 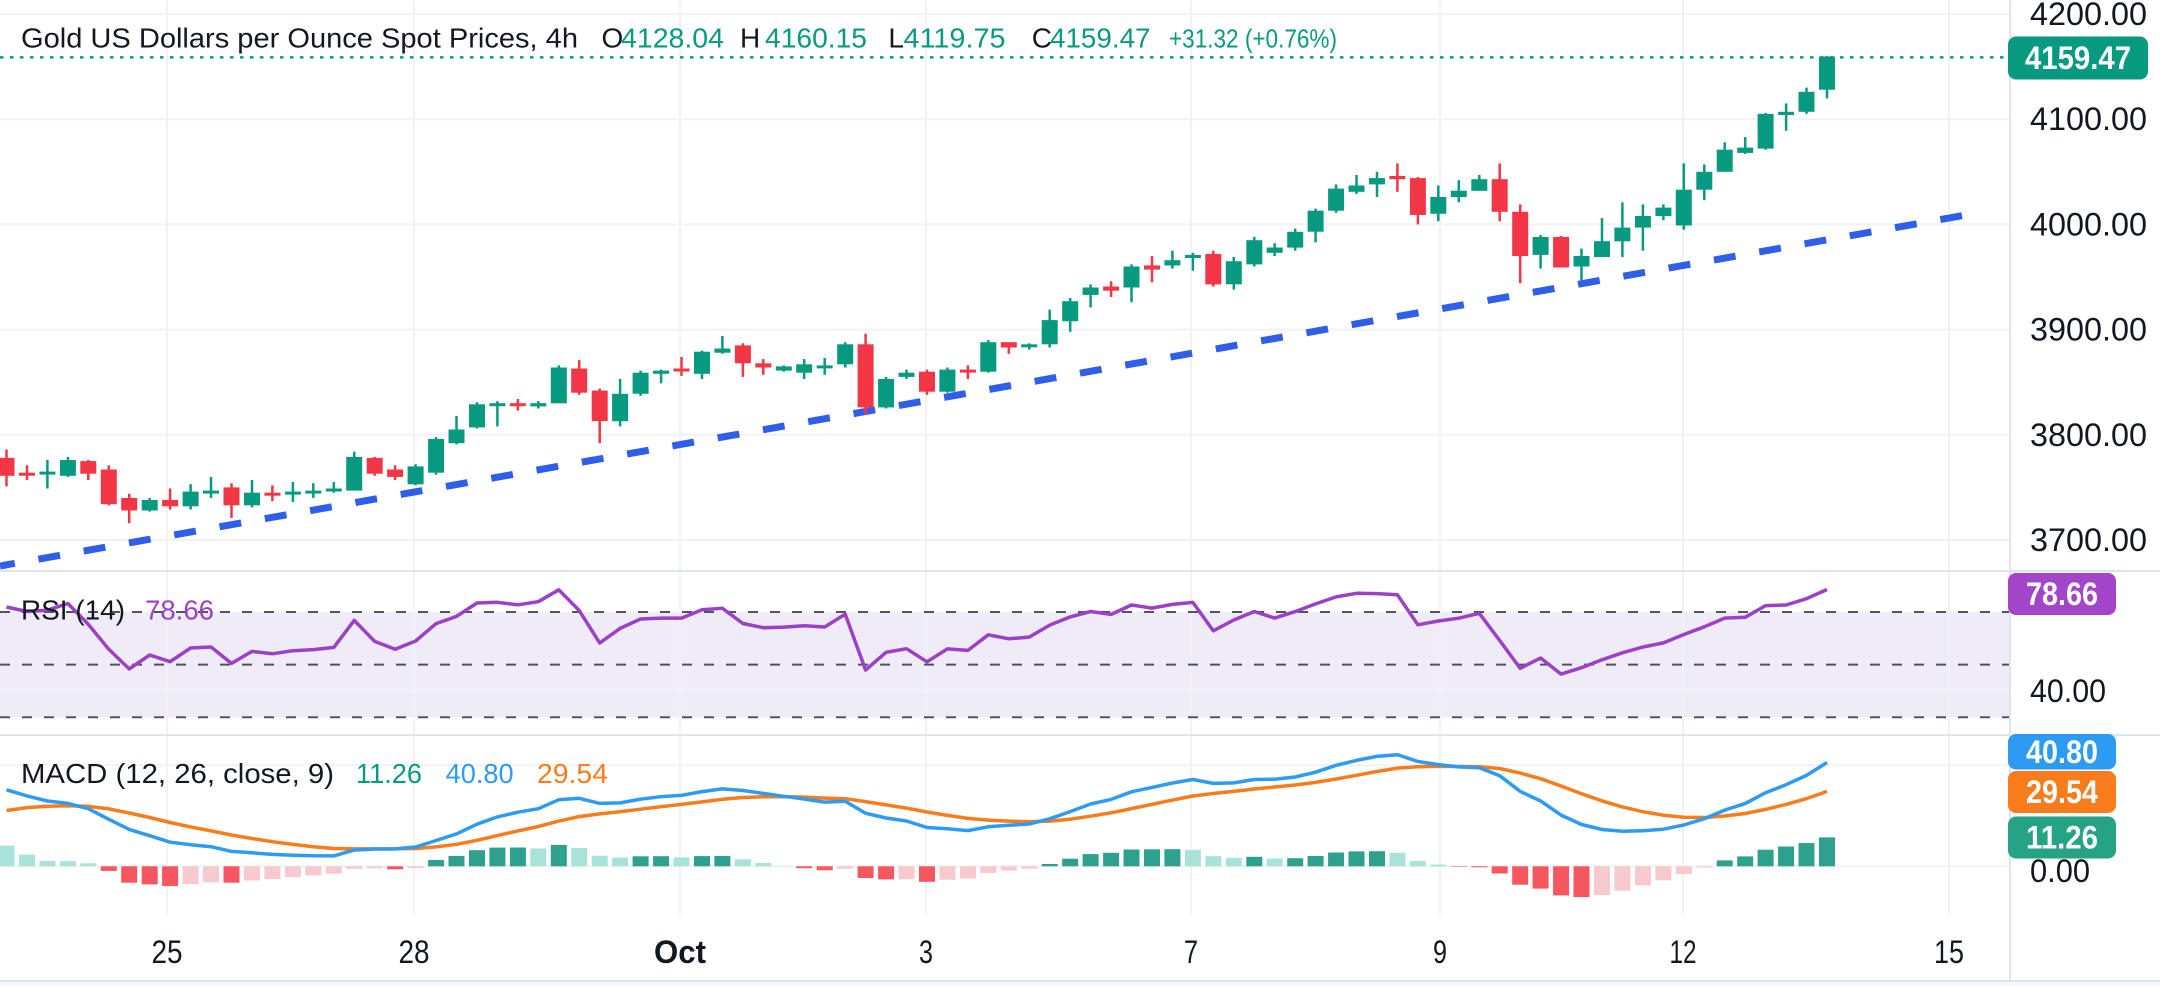 What do you see at coordinates (2088, 540) in the screenshot?
I see `svg-text: 3700.00` at bounding box center [2088, 540].